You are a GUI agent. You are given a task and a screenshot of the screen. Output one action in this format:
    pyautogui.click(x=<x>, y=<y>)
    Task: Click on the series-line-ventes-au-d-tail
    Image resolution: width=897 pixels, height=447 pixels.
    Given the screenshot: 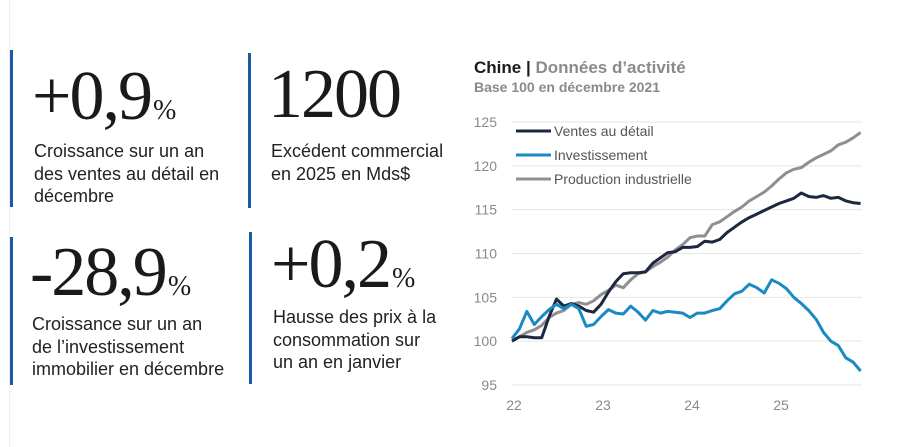 What is the action you would take?
    pyautogui.click(x=686, y=267)
    